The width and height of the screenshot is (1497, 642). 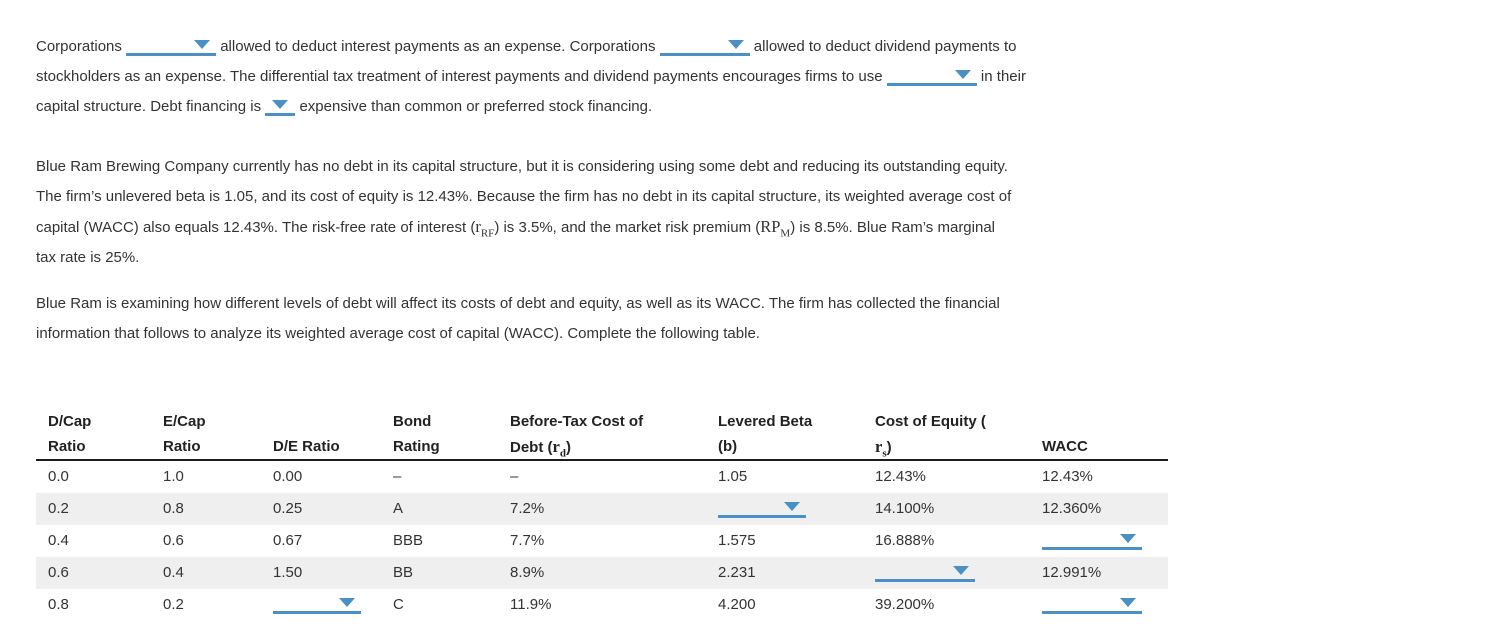 I want to click on table-cell: –, so click(x=439, y=477).